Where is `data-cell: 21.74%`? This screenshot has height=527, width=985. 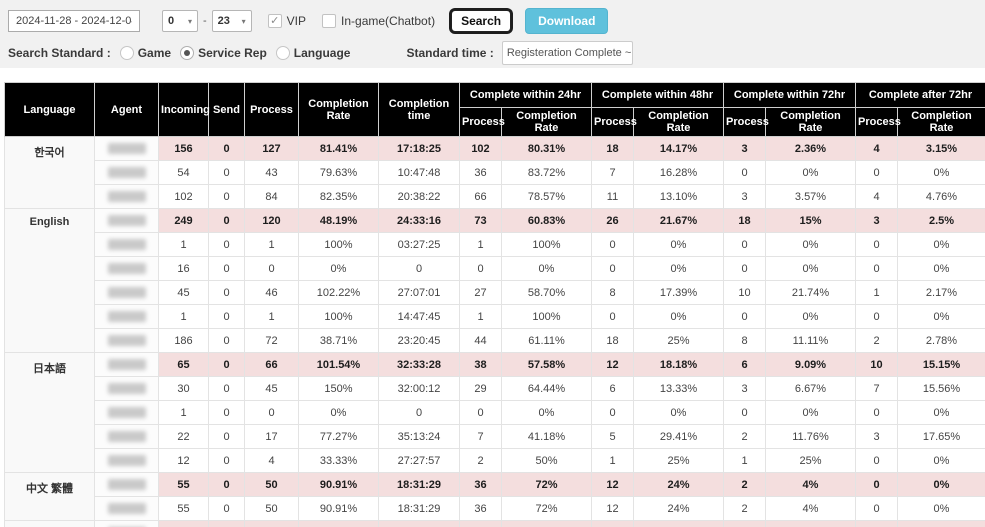 data-cell: 21.74% is located at coordinates (810, 292).